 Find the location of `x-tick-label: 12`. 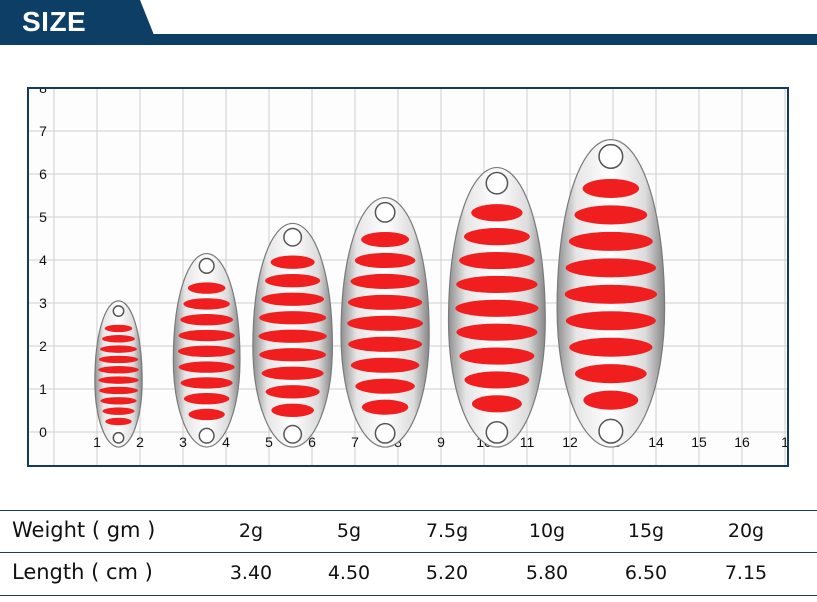

x-tick-label: 12 is located at coordinates (570, 442).